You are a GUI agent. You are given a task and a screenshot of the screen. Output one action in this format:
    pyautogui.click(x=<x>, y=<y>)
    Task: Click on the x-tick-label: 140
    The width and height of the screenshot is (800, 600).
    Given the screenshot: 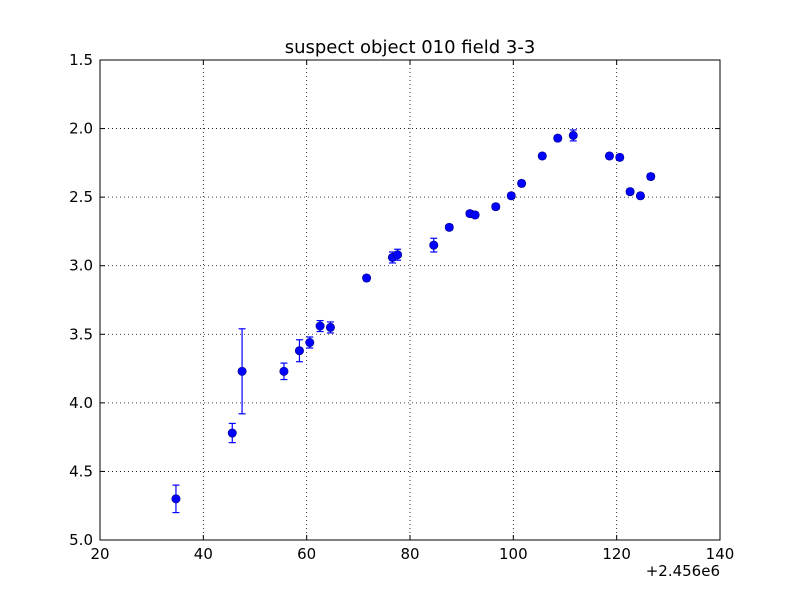 What is the action you would take?
    pyautogui.click(x=720, y=554)
    